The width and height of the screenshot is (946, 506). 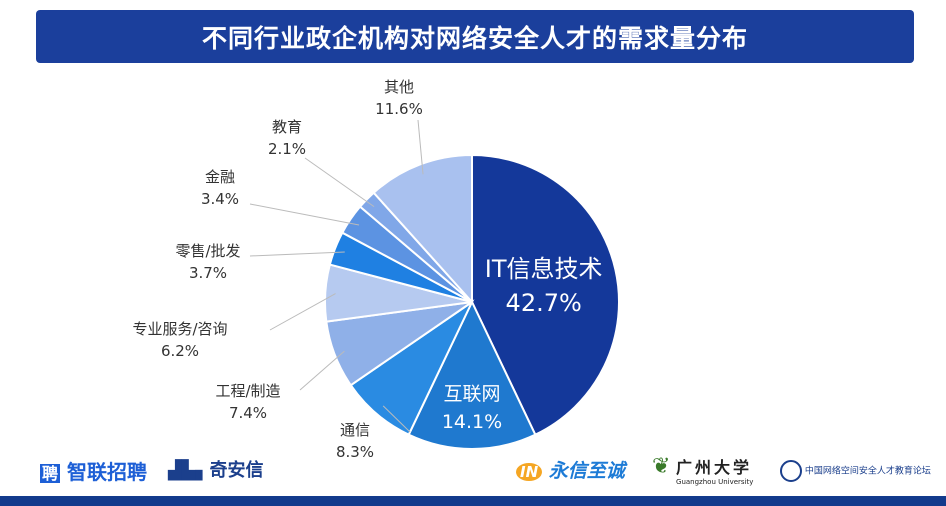 I want to click on title-bar: 不同行业政企机构对网络安全人才的需求量分布, so click(x=475, y=36).